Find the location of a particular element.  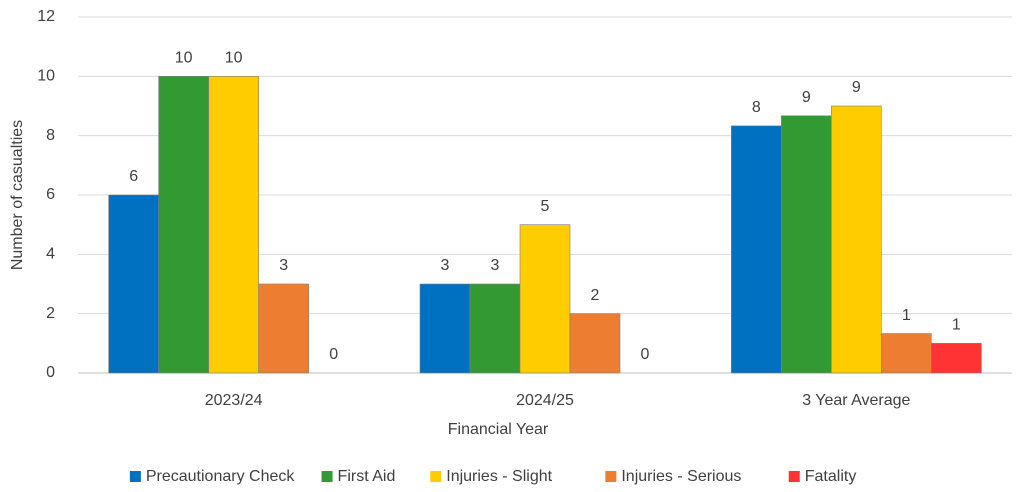

data-label: 8 is located at coordinates (756, 107).